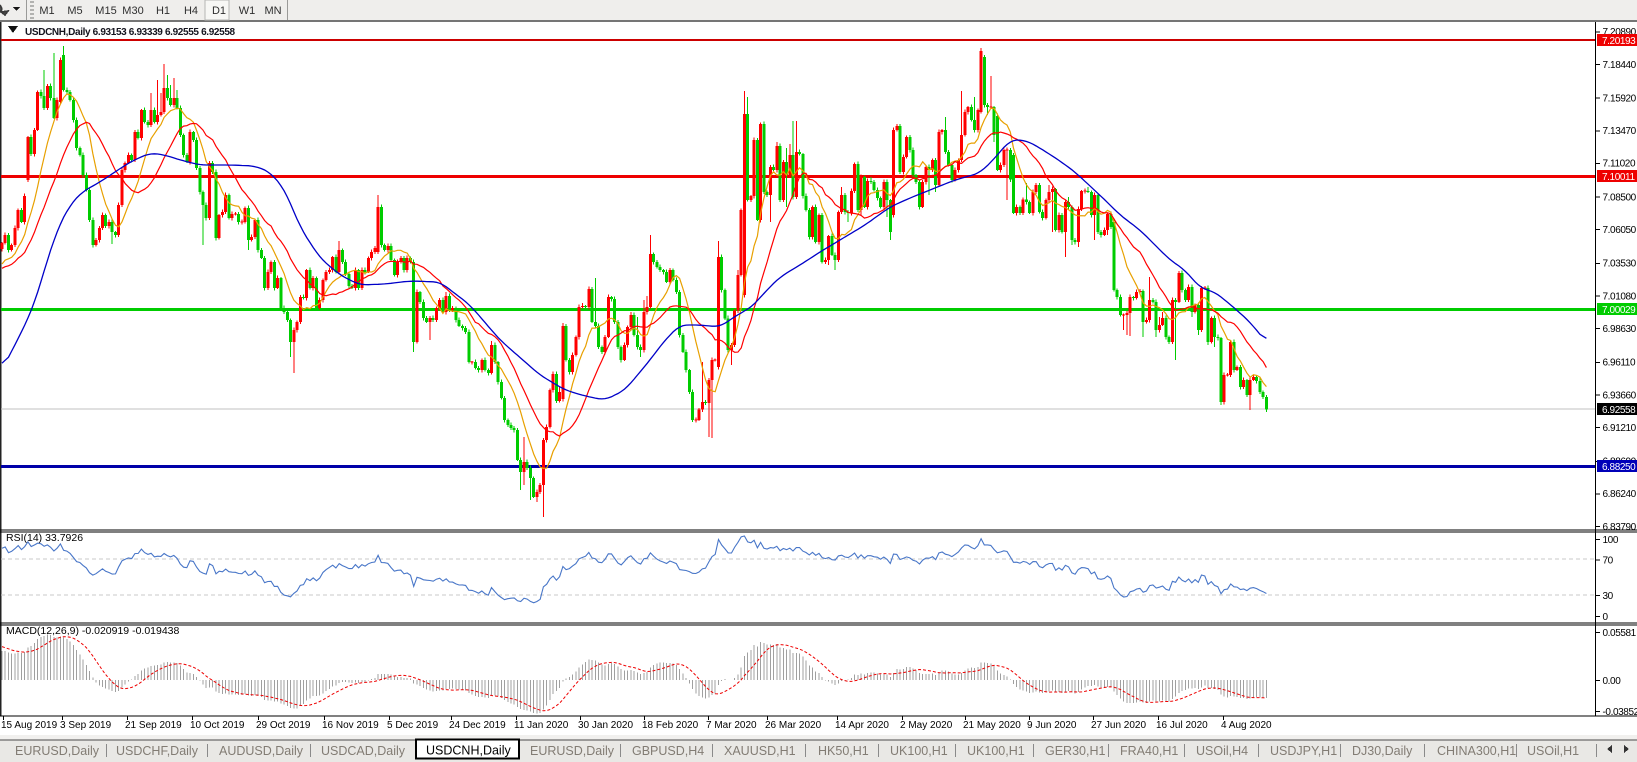  I want to click on svg-text: 7.20890, so click(1620, 32).